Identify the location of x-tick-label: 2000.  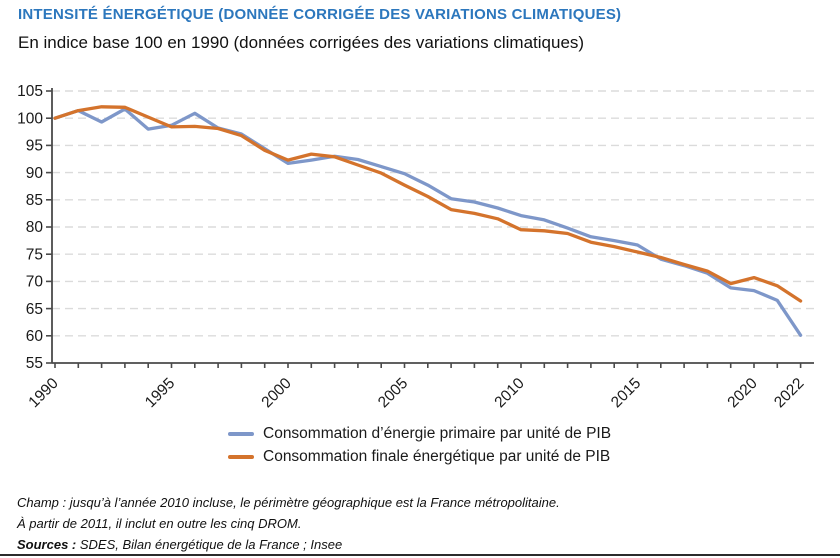
(276, 393).